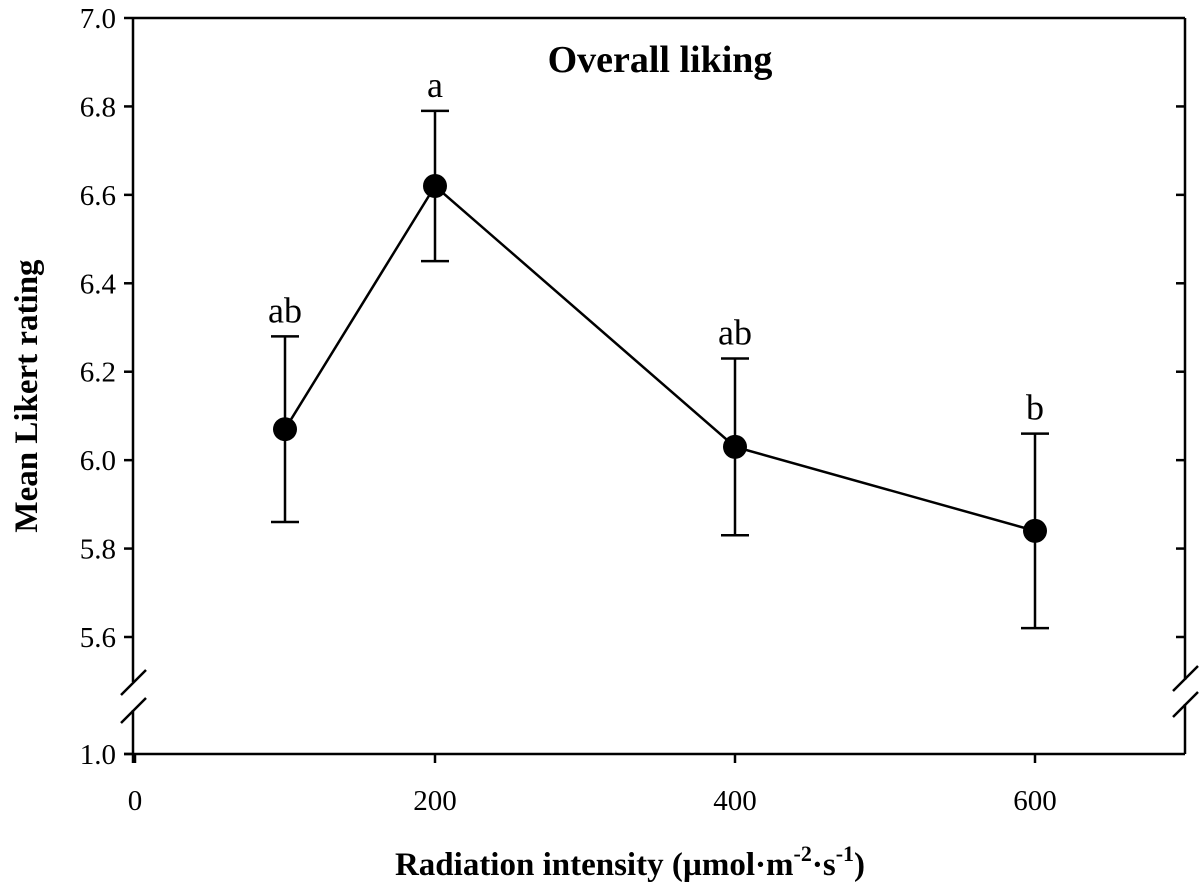 The width and height of the screenshot is (1200, 891). What do you see at coordinates (27, 396) in the screenshot?
I see `y-axis-label: Mean Likert rating` at bounding box center [27, 396].